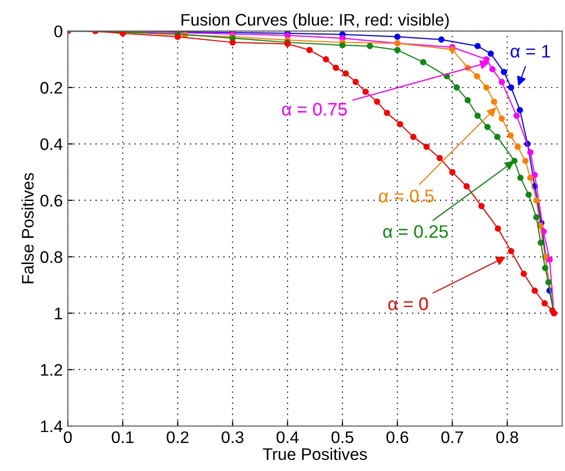  Describe the element at coordinates (397, 437) in the screenshot. I see `x-tick-label: 0.6` at that location.